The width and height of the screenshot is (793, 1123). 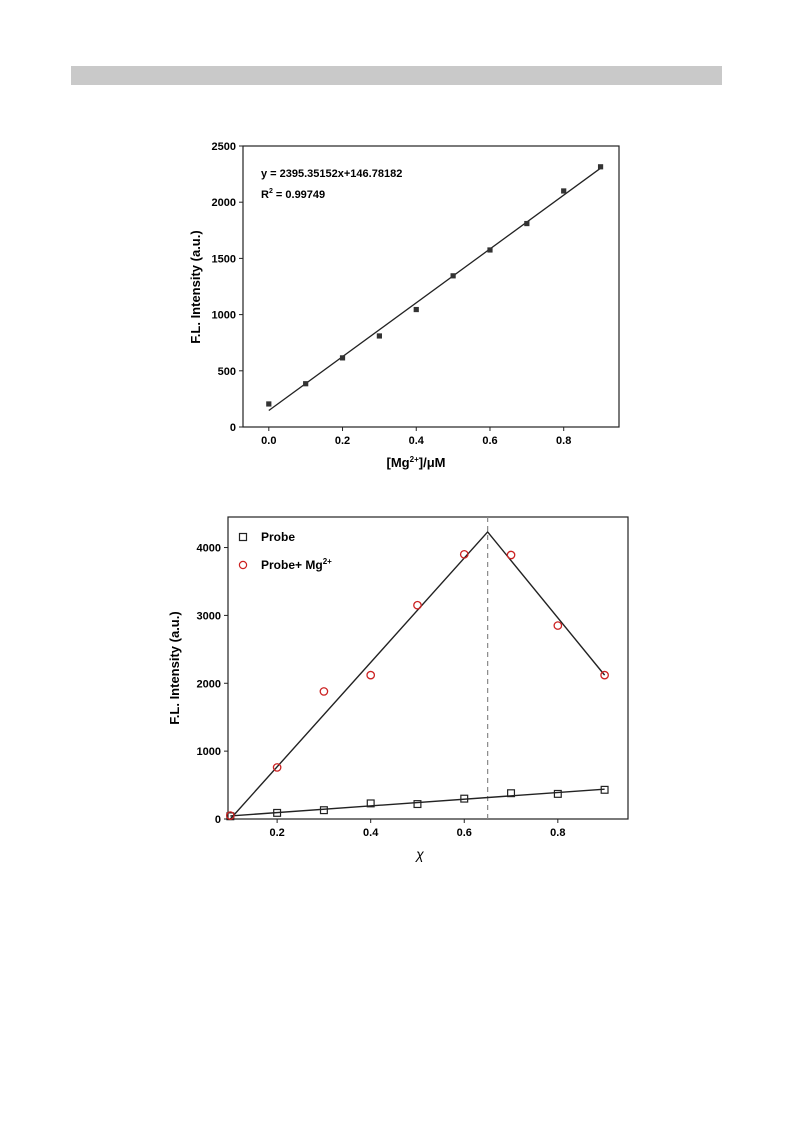 What do you see at coordinates (268, 441) in the screenshot?
I see `x-tick-label: 0.0` at bounding box center [268, 441].